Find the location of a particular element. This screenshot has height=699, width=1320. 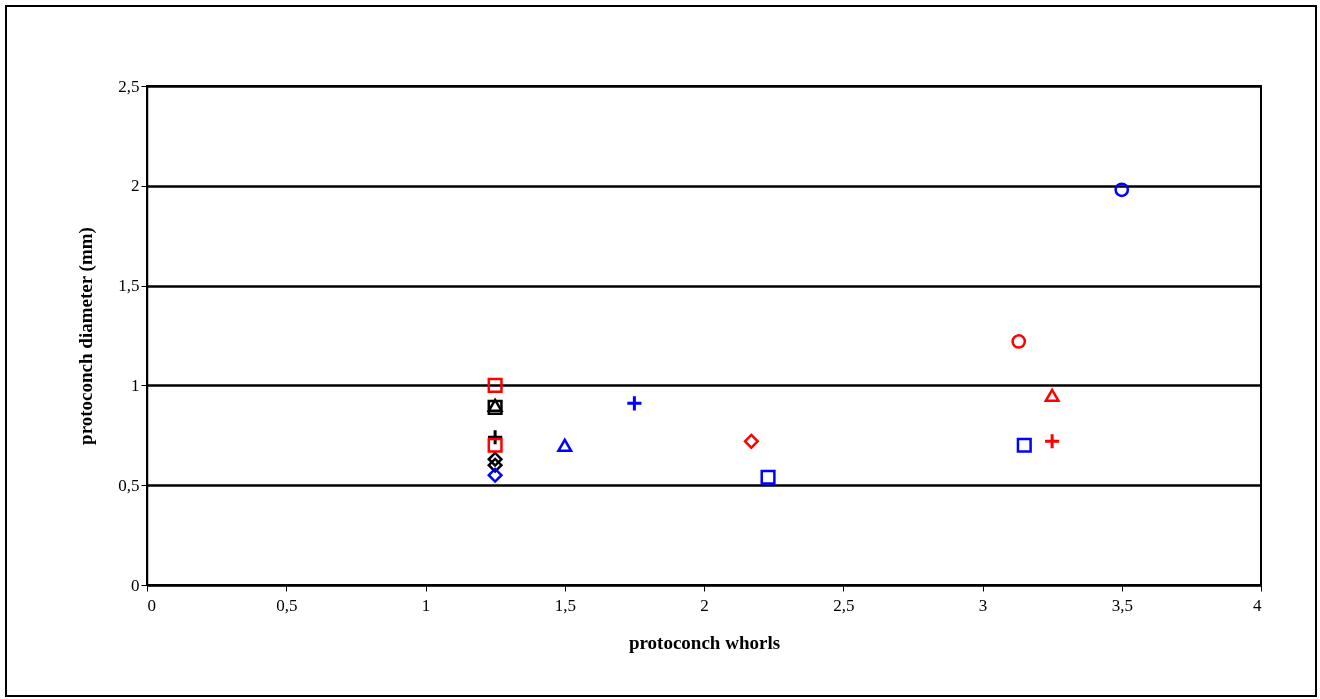

x-tick-label: 3,5 is located at coordinates (1122, 605).